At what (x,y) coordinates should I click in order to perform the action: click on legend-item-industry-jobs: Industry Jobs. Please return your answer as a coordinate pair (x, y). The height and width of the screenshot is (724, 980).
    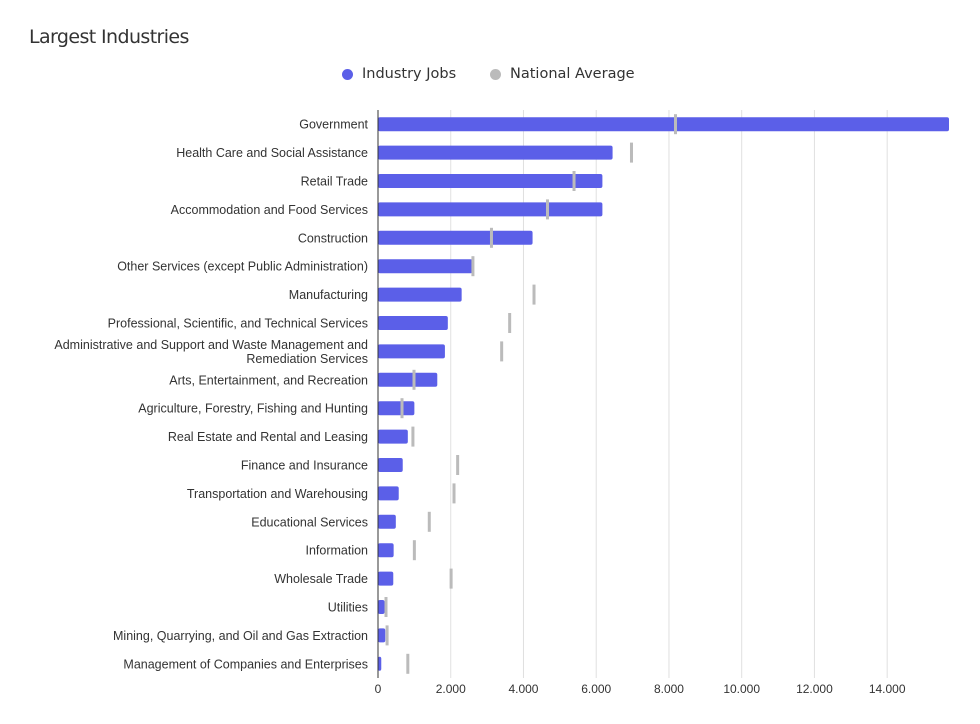
    Looking at the image, I should click on (399, 74).